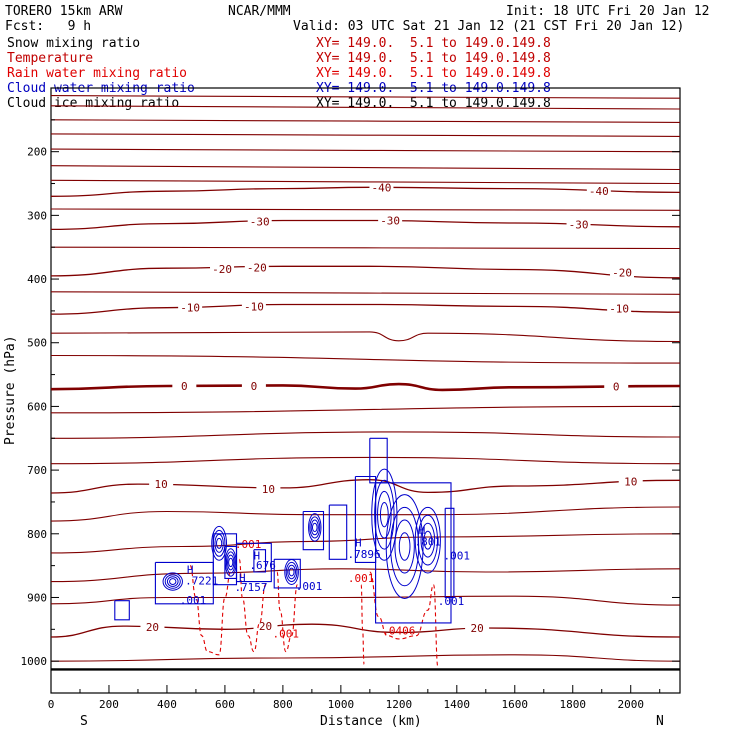 This screenshot has height=744, width=740. I want to click on rain-water-contours: .001 .001 .001 .0406, so click(314, 603).